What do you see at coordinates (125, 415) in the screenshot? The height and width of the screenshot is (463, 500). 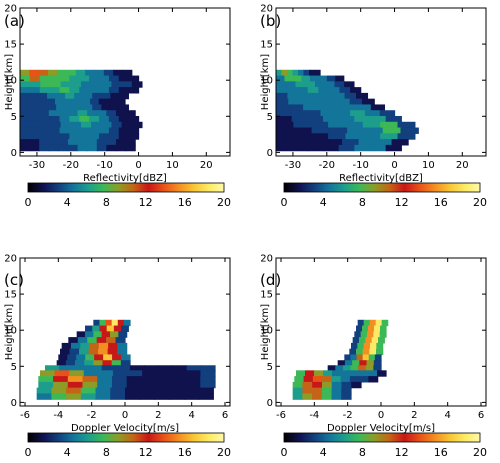 I see `x-tick-label: 0` at bounding box center [125, 415].